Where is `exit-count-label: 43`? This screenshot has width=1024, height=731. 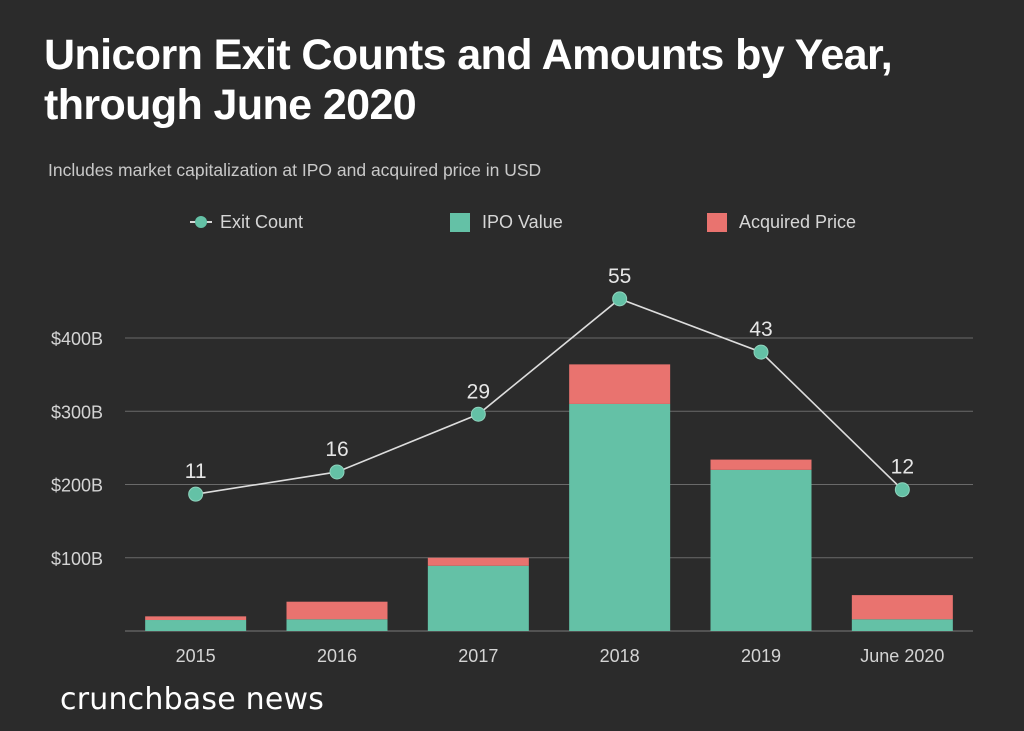
exit-count-label: 43 is located at coordinates (760, 329).